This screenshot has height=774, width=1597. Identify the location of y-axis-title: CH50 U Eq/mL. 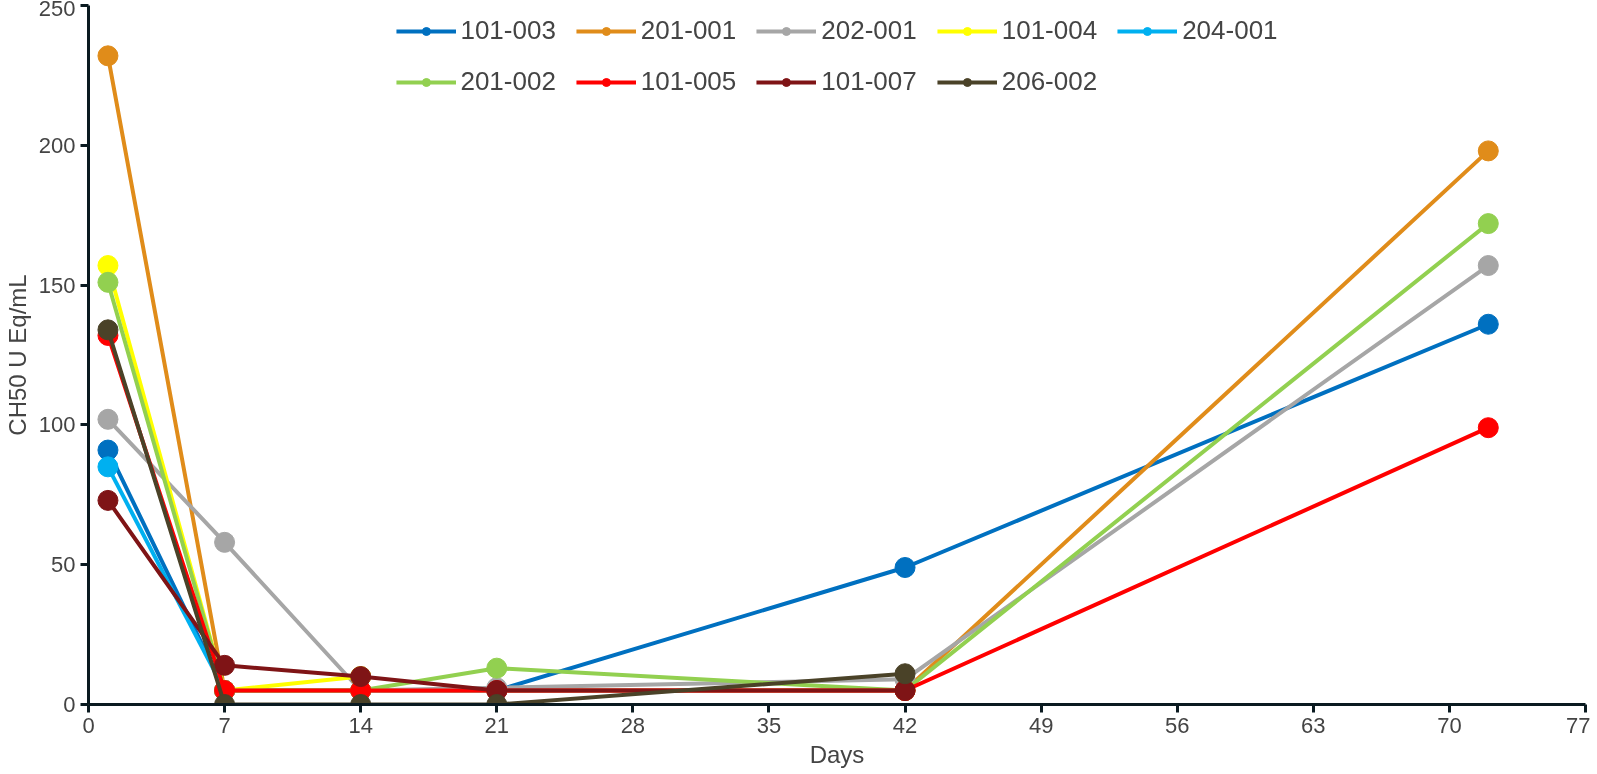
(17, 355).